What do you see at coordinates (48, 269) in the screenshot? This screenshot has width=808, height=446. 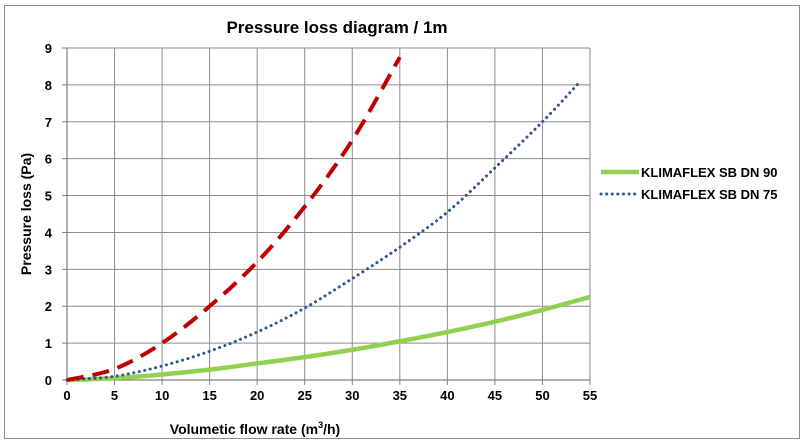 I see `y-tick-label: 3` at bounding box center [48, 269].